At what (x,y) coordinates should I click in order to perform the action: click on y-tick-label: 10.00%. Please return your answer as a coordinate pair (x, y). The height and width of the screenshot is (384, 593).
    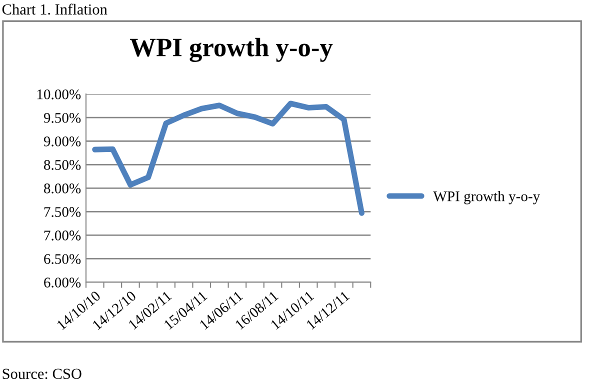
    Looking at the image, I should click on (59, 94).